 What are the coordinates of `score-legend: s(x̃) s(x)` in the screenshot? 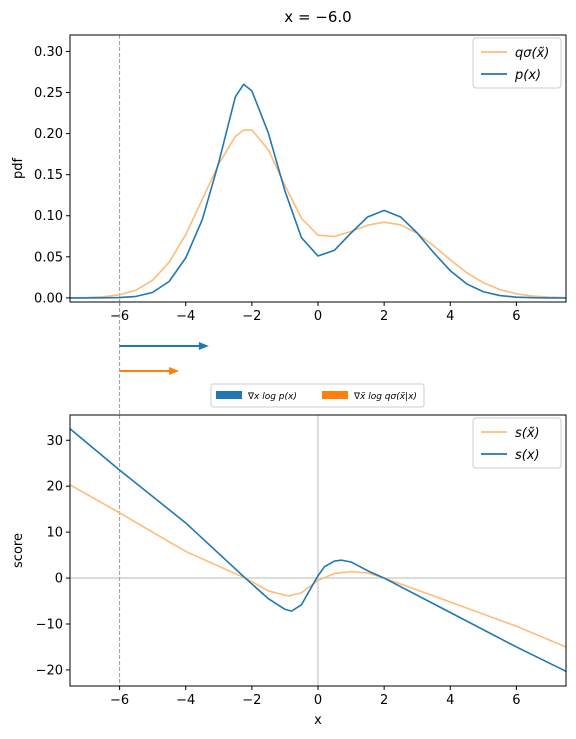 It's located at (517, 443).